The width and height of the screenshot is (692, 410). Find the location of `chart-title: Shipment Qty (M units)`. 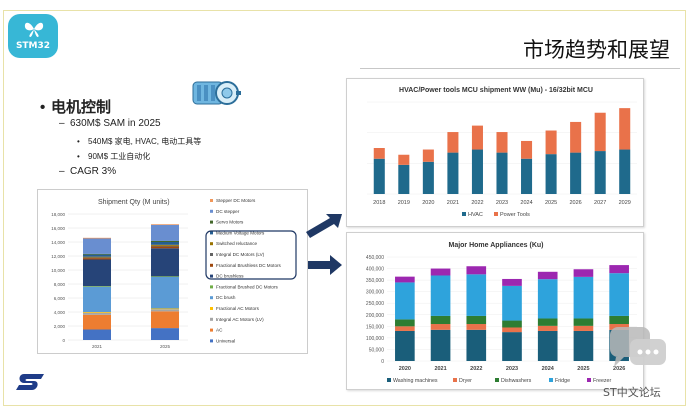

chart-title: Shipment Qty (M units) is located at coordinates (134, 202).